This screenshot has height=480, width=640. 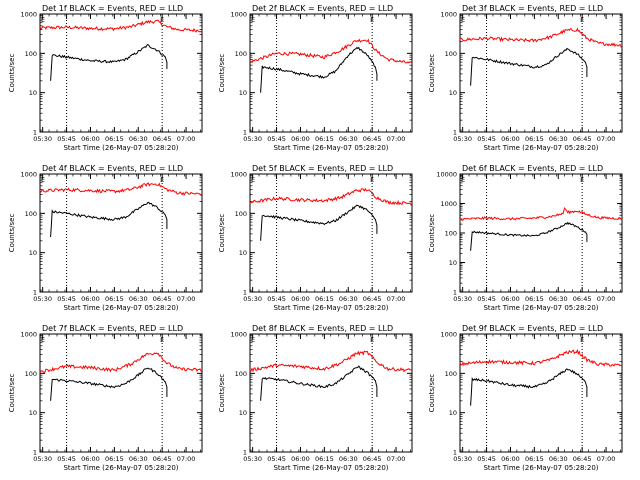 What do you see at coordinates (558, 299) in the screenshot?
I see `x-tick-label: 06:30` at bounding box center [558, 299].